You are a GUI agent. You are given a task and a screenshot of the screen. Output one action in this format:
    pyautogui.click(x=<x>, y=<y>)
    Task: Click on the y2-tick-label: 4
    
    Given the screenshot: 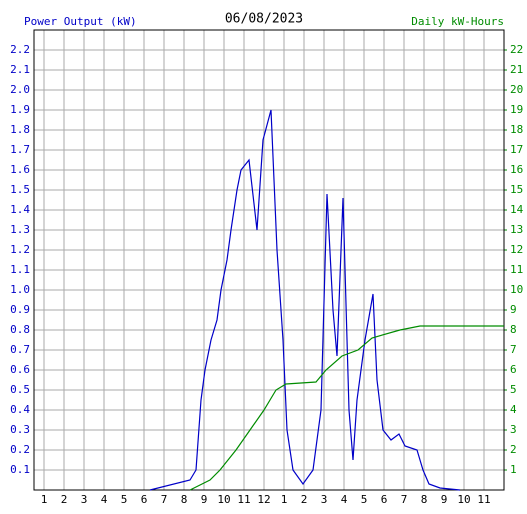 What is the action you would take?
    pyautogui.click(x=513, y=409)
    